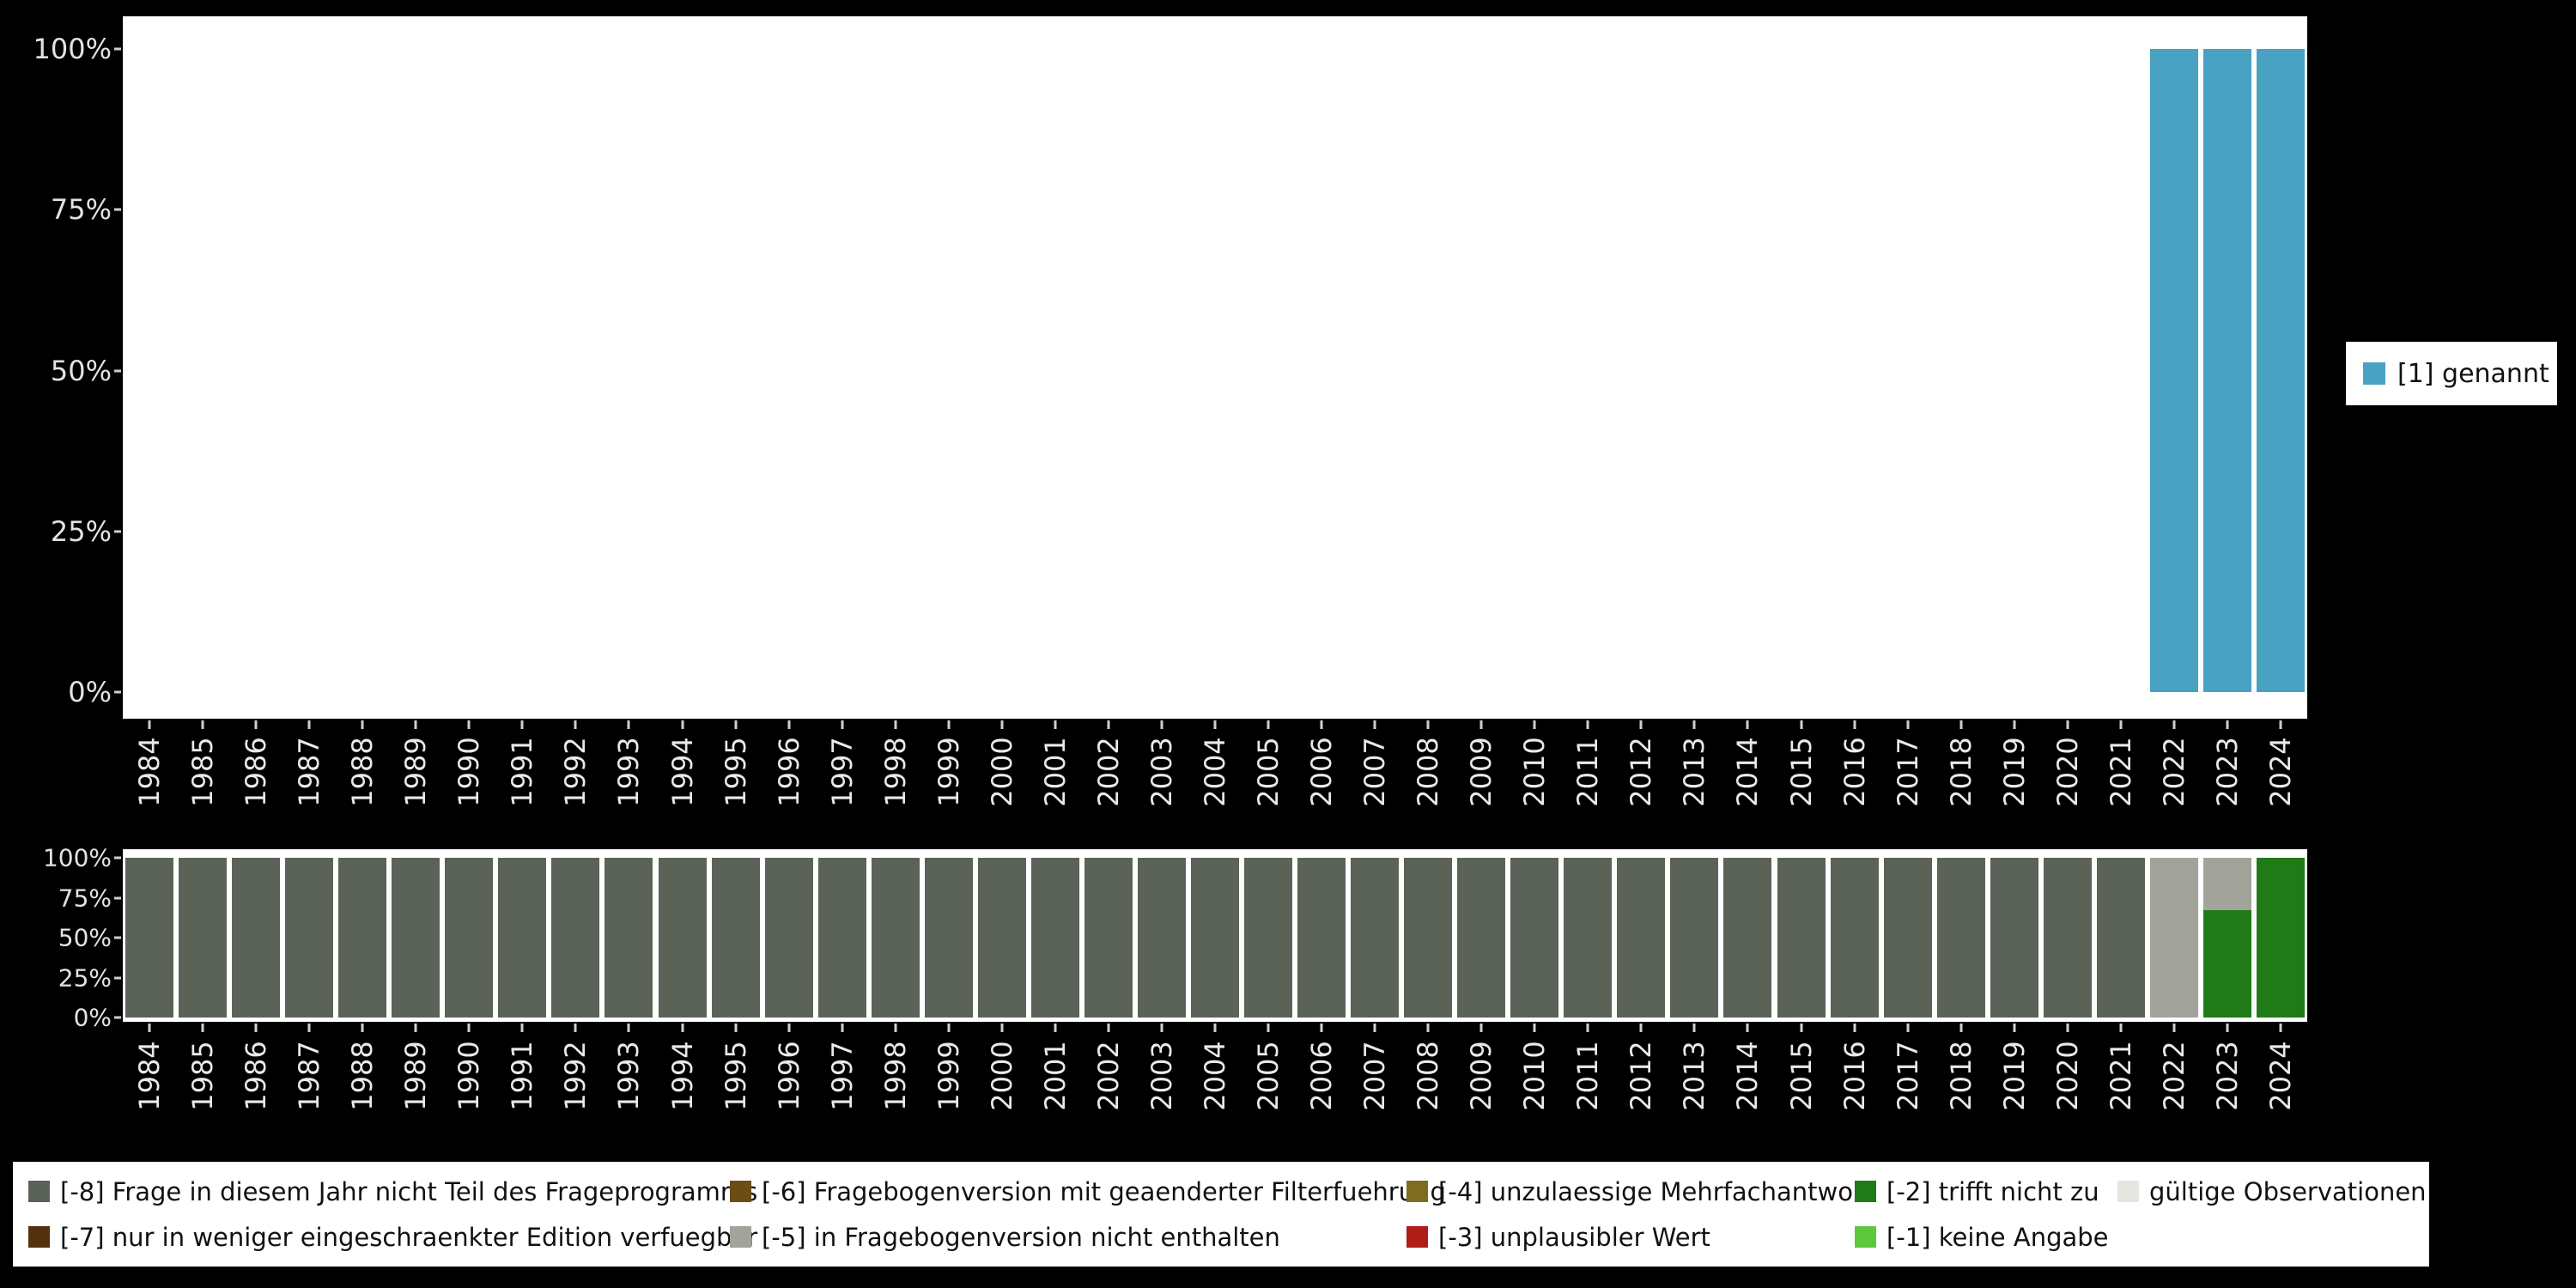 The height and width of the screenshot is (1288, 2576). What do you see at coordinates (81, 531) in the screenshot?
I see `y-axis-label: 25%` at bounding box center [81, 531].